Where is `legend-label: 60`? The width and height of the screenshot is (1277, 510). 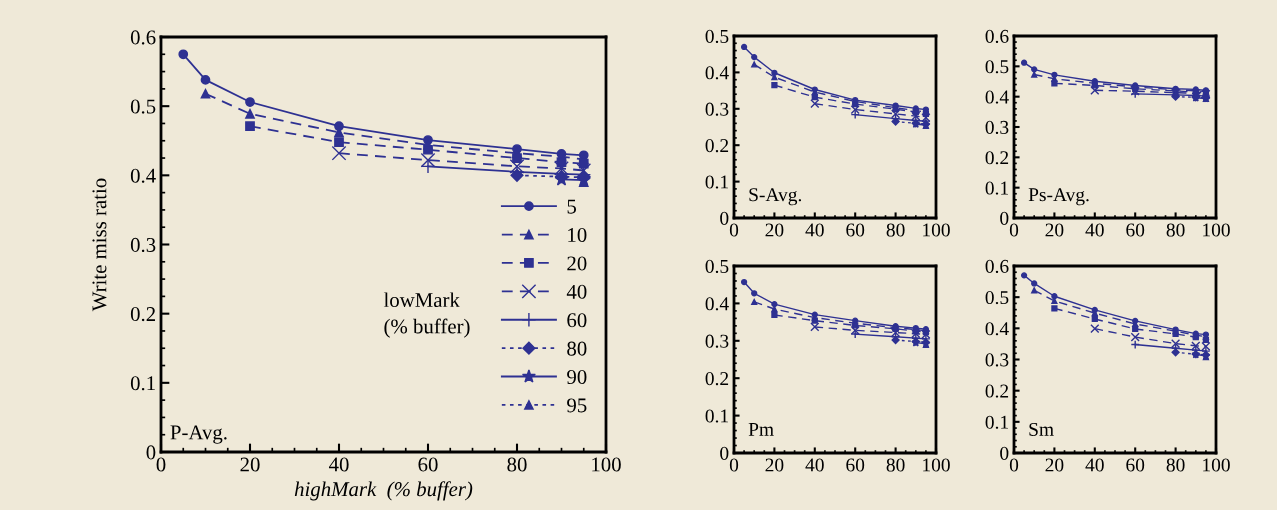
legend-label: 60 is located at coordinates (577, 320).